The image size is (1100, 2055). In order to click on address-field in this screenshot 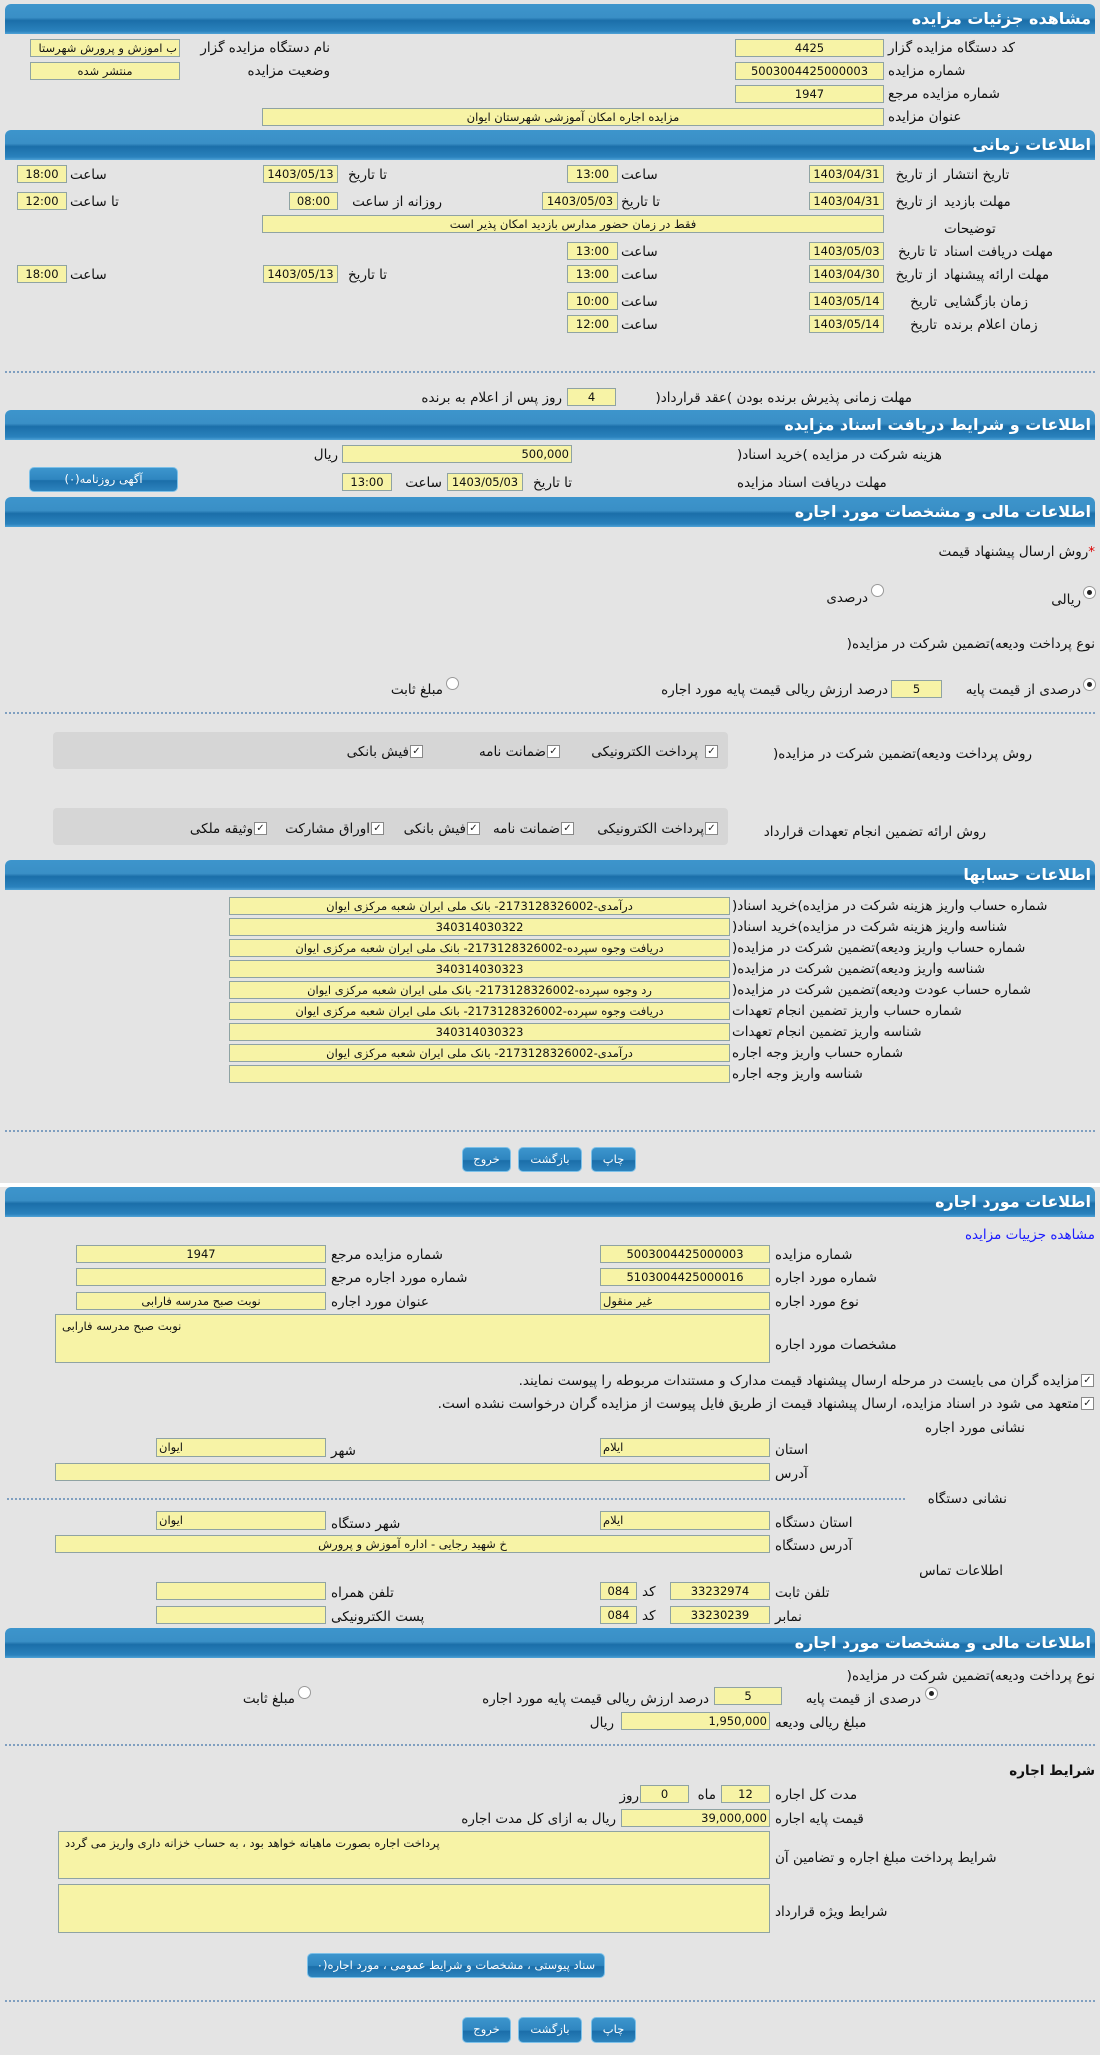, I will do `click(412, 1472)`.